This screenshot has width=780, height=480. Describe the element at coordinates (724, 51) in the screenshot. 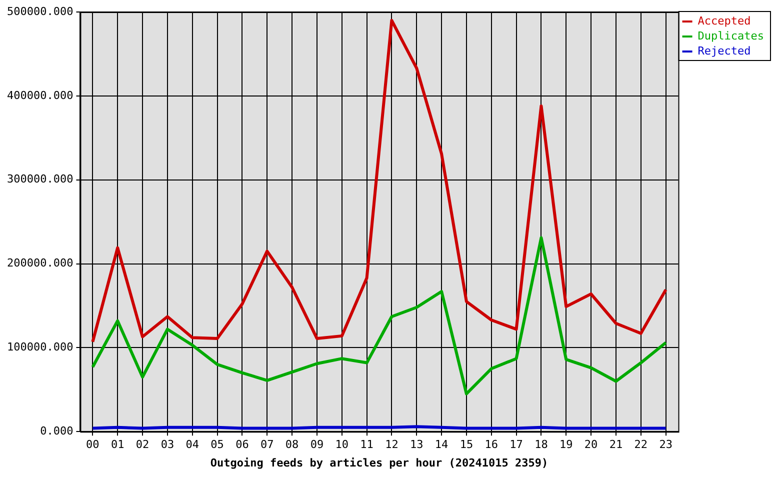

I see `legend-label: Rejected` at that location.